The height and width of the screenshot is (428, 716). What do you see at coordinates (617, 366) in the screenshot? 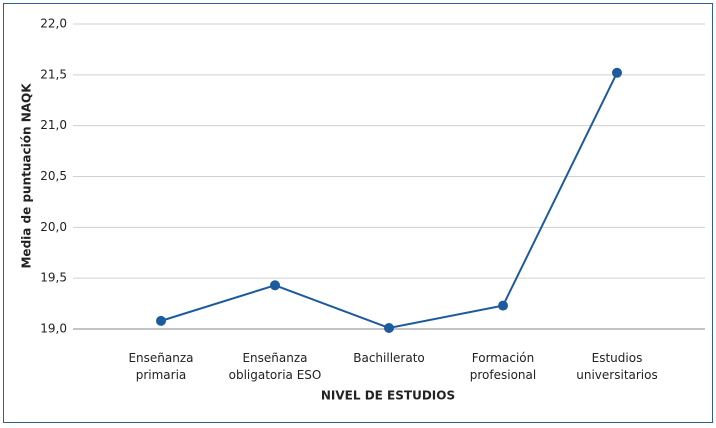
I see `x-tick-label: Estudios universitarios` at bounding box center [617, 366].